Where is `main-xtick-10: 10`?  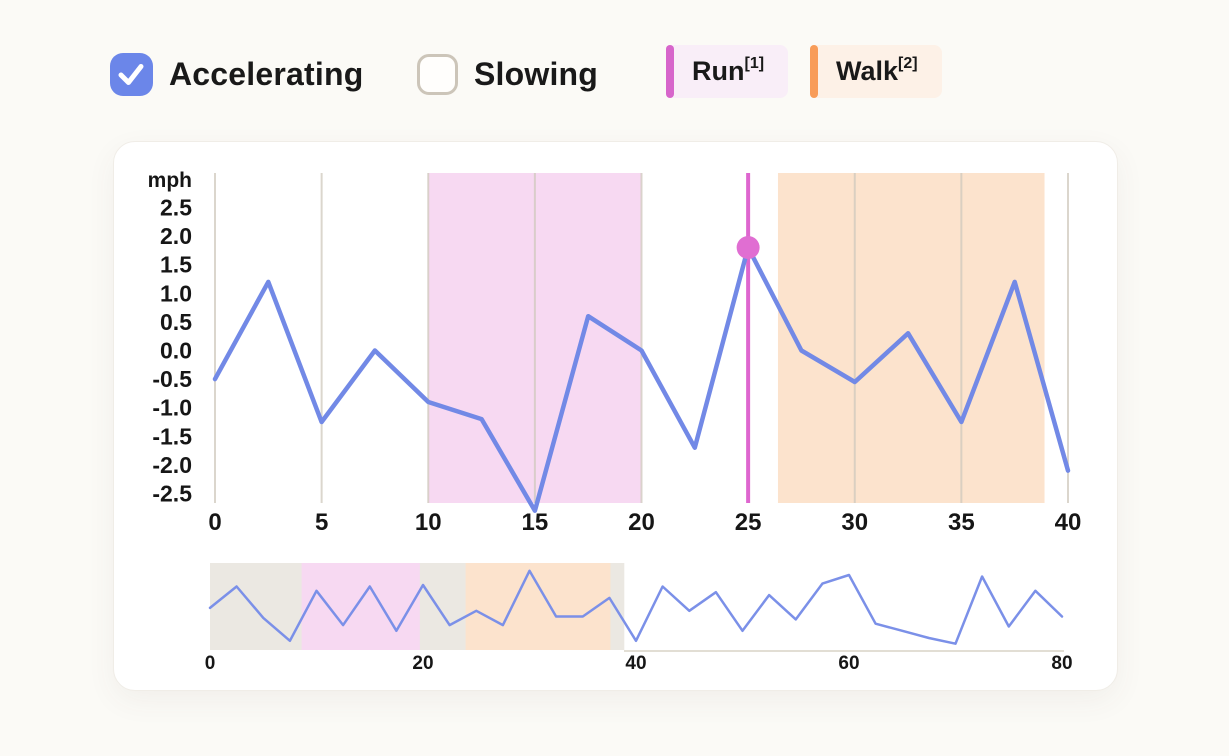
main-xtick-10: 10 is located at coordinates (428, 522).